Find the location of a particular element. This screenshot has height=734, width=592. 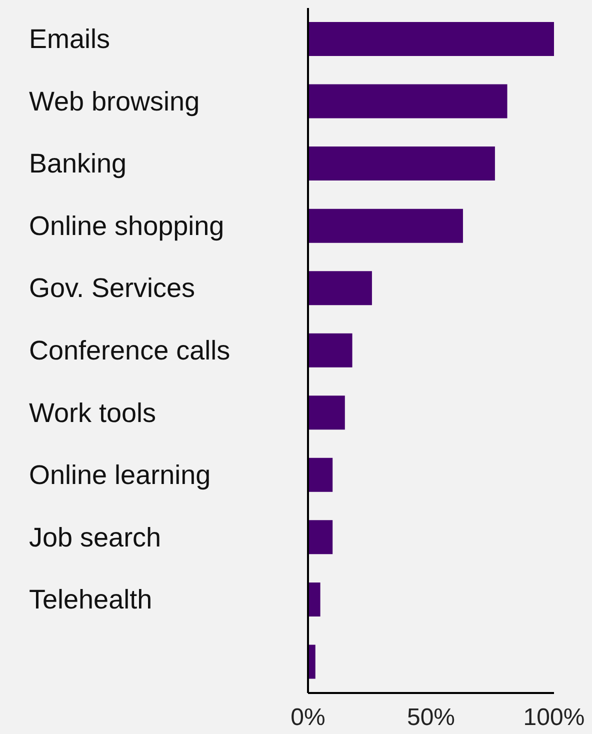

x-tick-label: 0% is located at coordinates (308, 717).